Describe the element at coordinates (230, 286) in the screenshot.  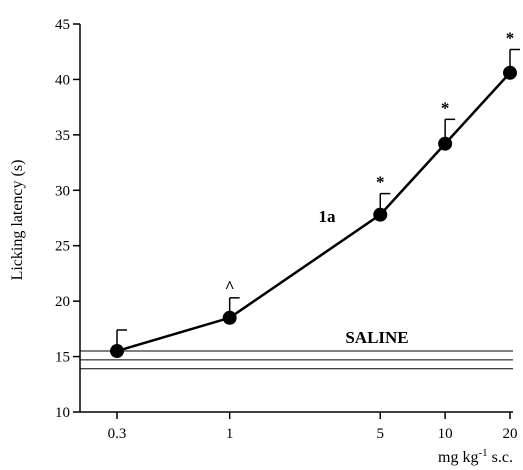
I see `significance-marker: ^` at that location.